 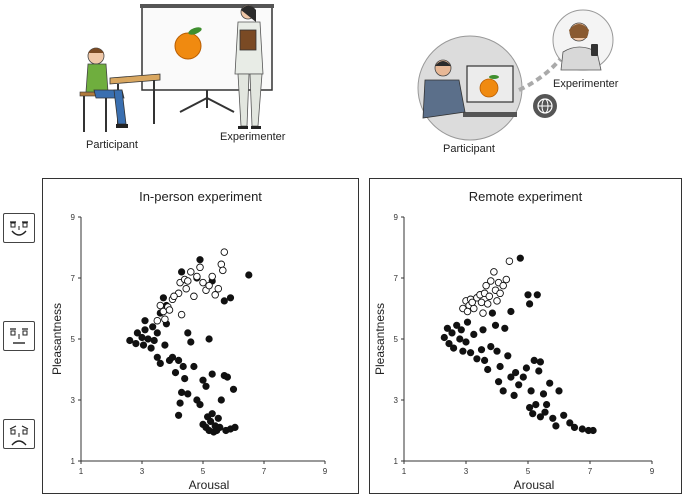 I want to click on remote-participant-label: Participant, so click(x=469, y=149).